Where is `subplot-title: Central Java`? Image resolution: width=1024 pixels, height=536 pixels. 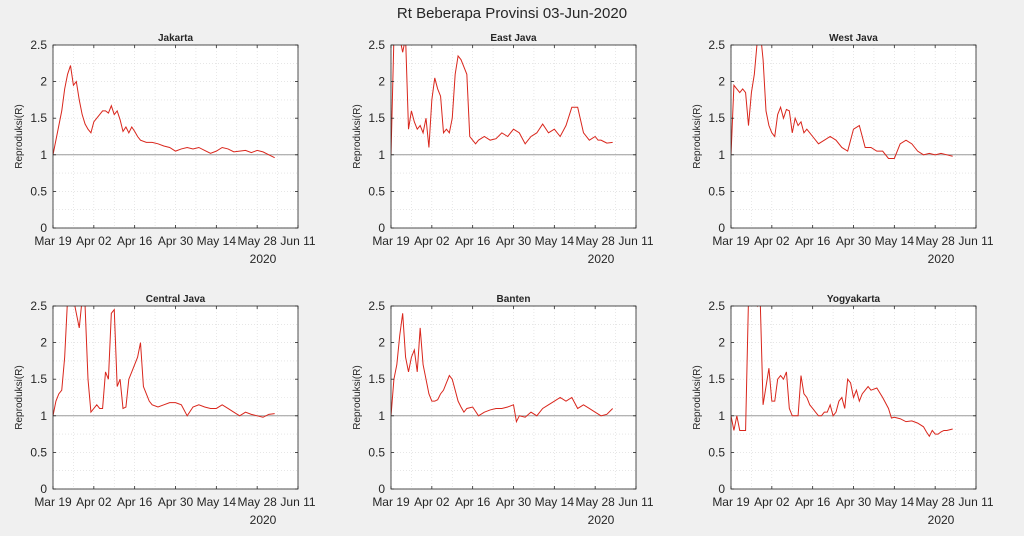
subplot-title: Central Java is located at coordinates (176, 299).